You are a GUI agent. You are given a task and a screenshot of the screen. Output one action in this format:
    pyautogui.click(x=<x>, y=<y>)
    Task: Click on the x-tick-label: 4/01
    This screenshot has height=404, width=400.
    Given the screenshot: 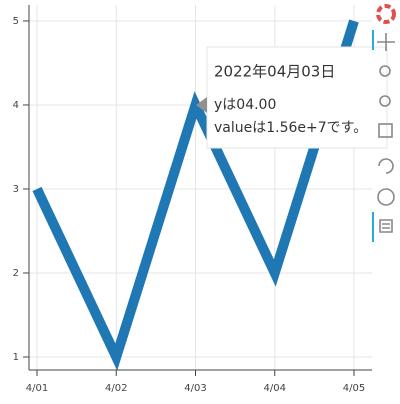 What is the action you would take?
    pyautogui.click(x=37, y=388)
    